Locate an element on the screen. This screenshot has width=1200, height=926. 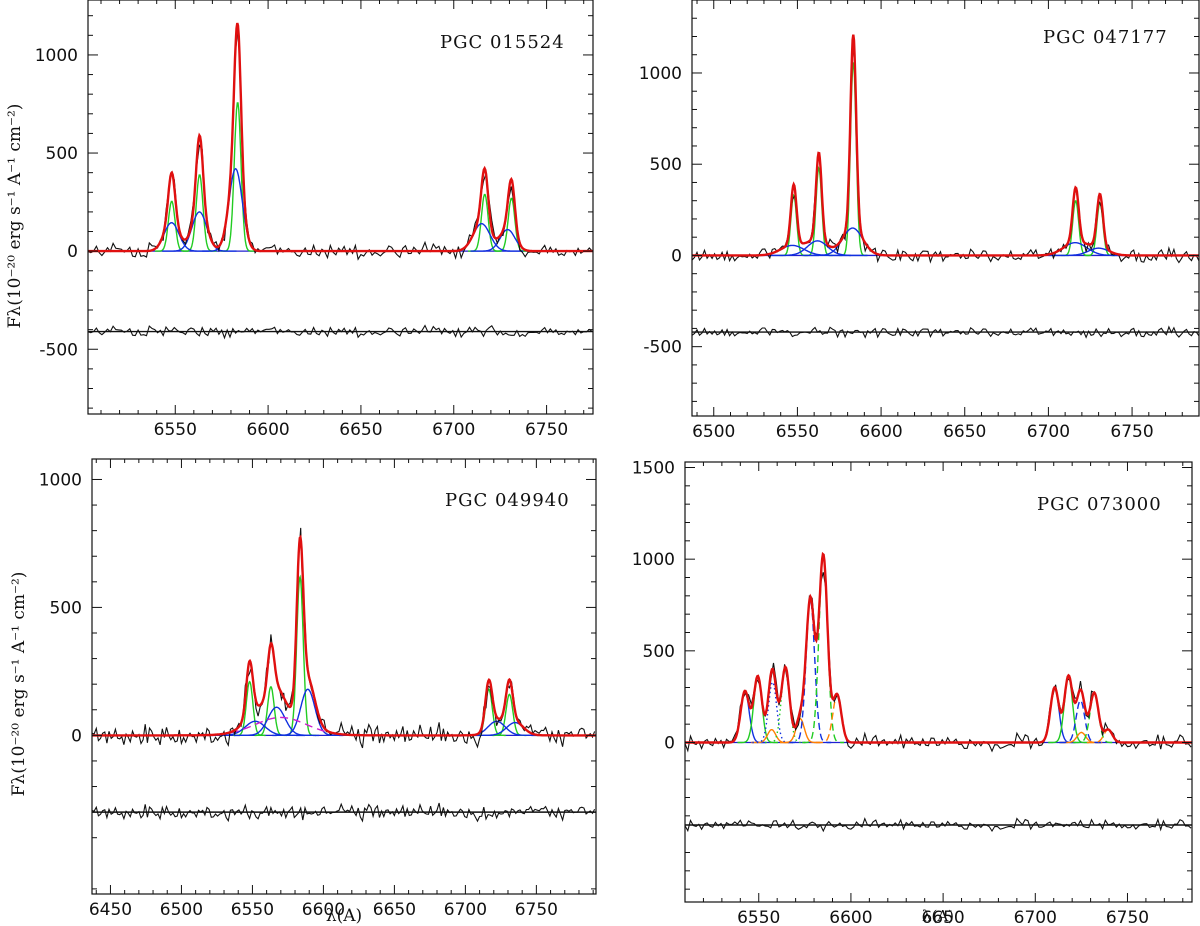
panel-title: PGC 049940 is located at coordinates (507, 500).